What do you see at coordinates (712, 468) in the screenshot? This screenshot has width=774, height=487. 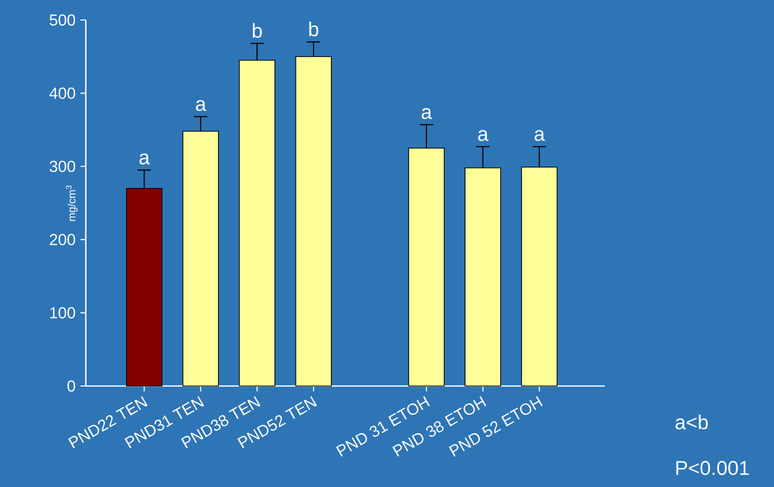 I see `text: P<0.001` at bounding box center [712, 468].